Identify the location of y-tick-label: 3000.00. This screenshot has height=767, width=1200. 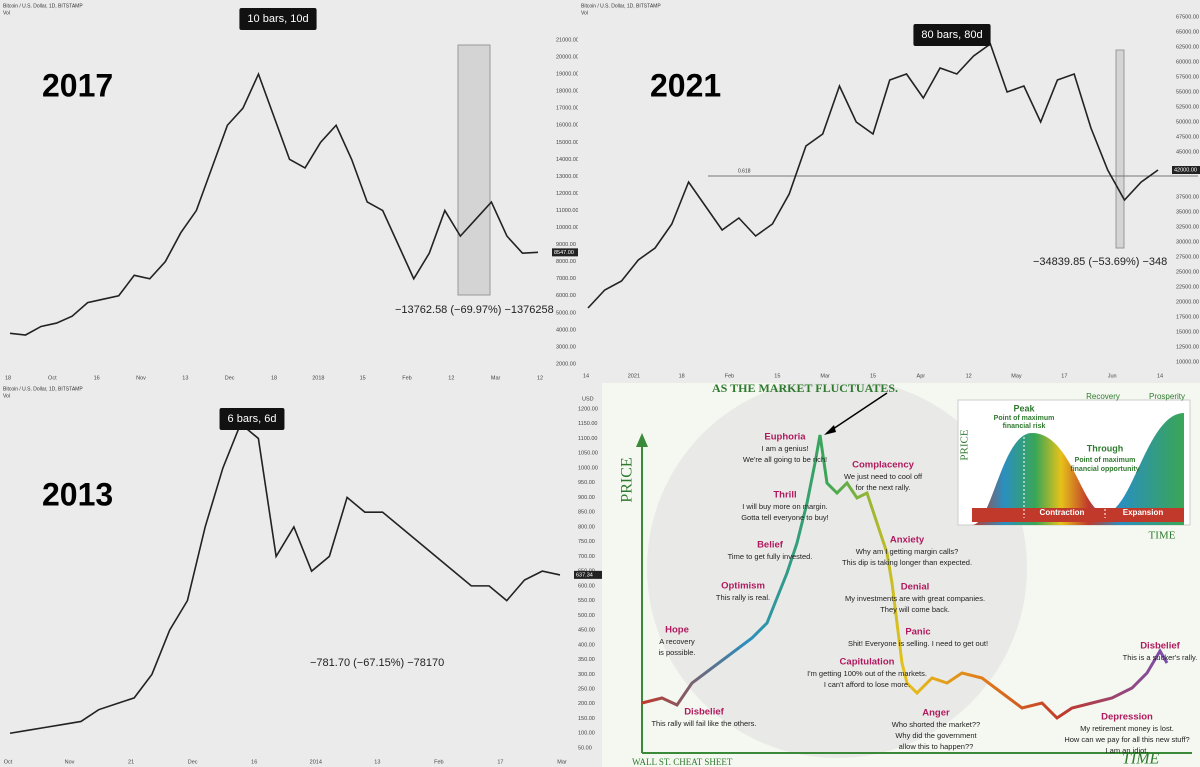
(566, 347).